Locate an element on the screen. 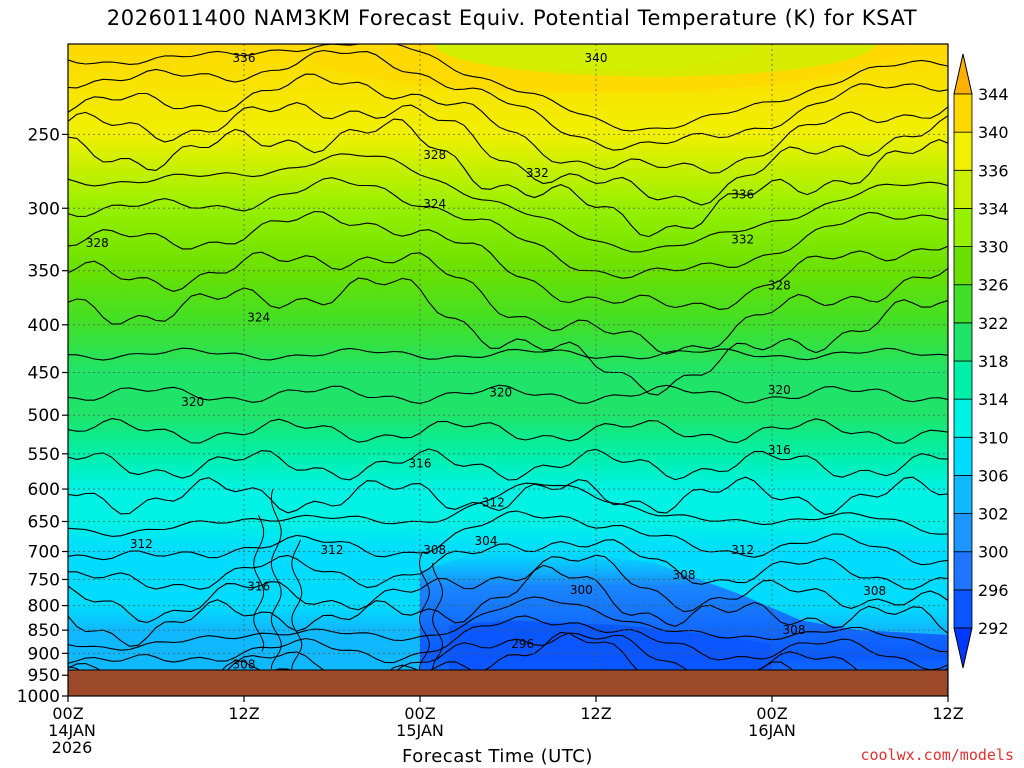 The width and height of the screenshot is (1024, 768). contour-label: 296 is located at coordinates (522, 644).